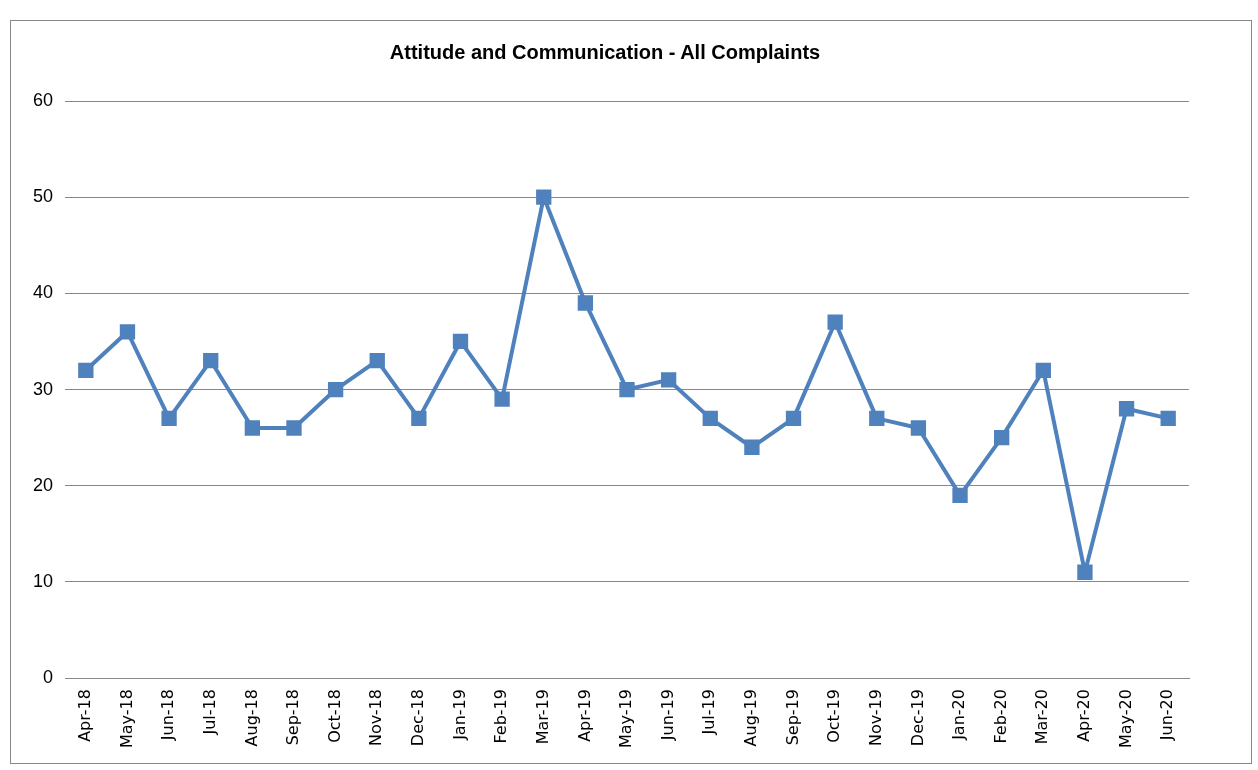  What do you see at coordinates (605, 51) in the screenshot?
I see `chart-title: Attitude and Communication - All Complaints` at bounding box center [605, 51].